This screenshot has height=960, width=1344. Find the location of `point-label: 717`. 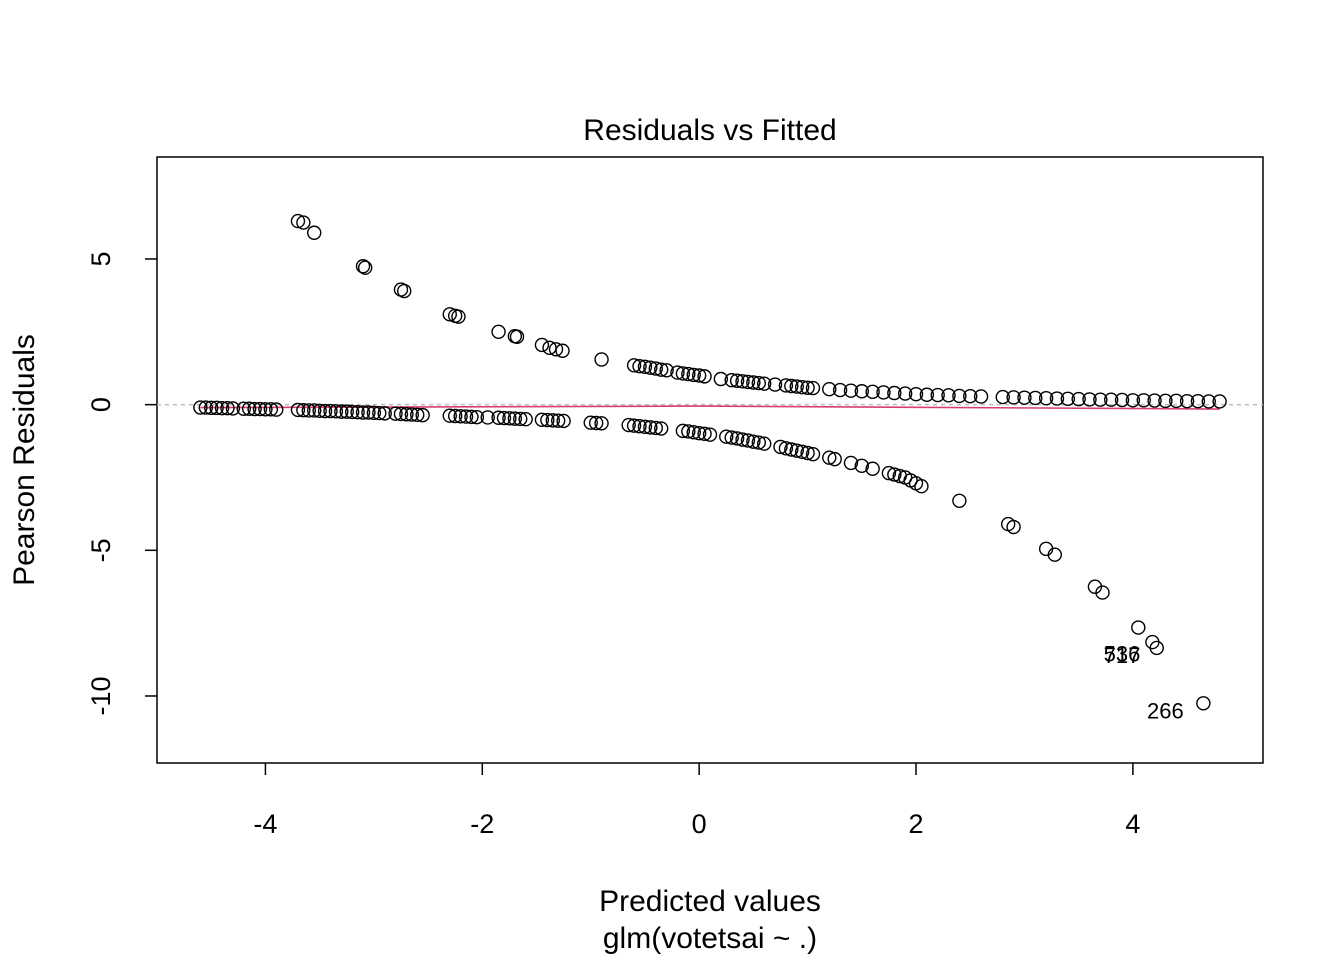

point-label: 717 is located at coordinates (1122, 655).